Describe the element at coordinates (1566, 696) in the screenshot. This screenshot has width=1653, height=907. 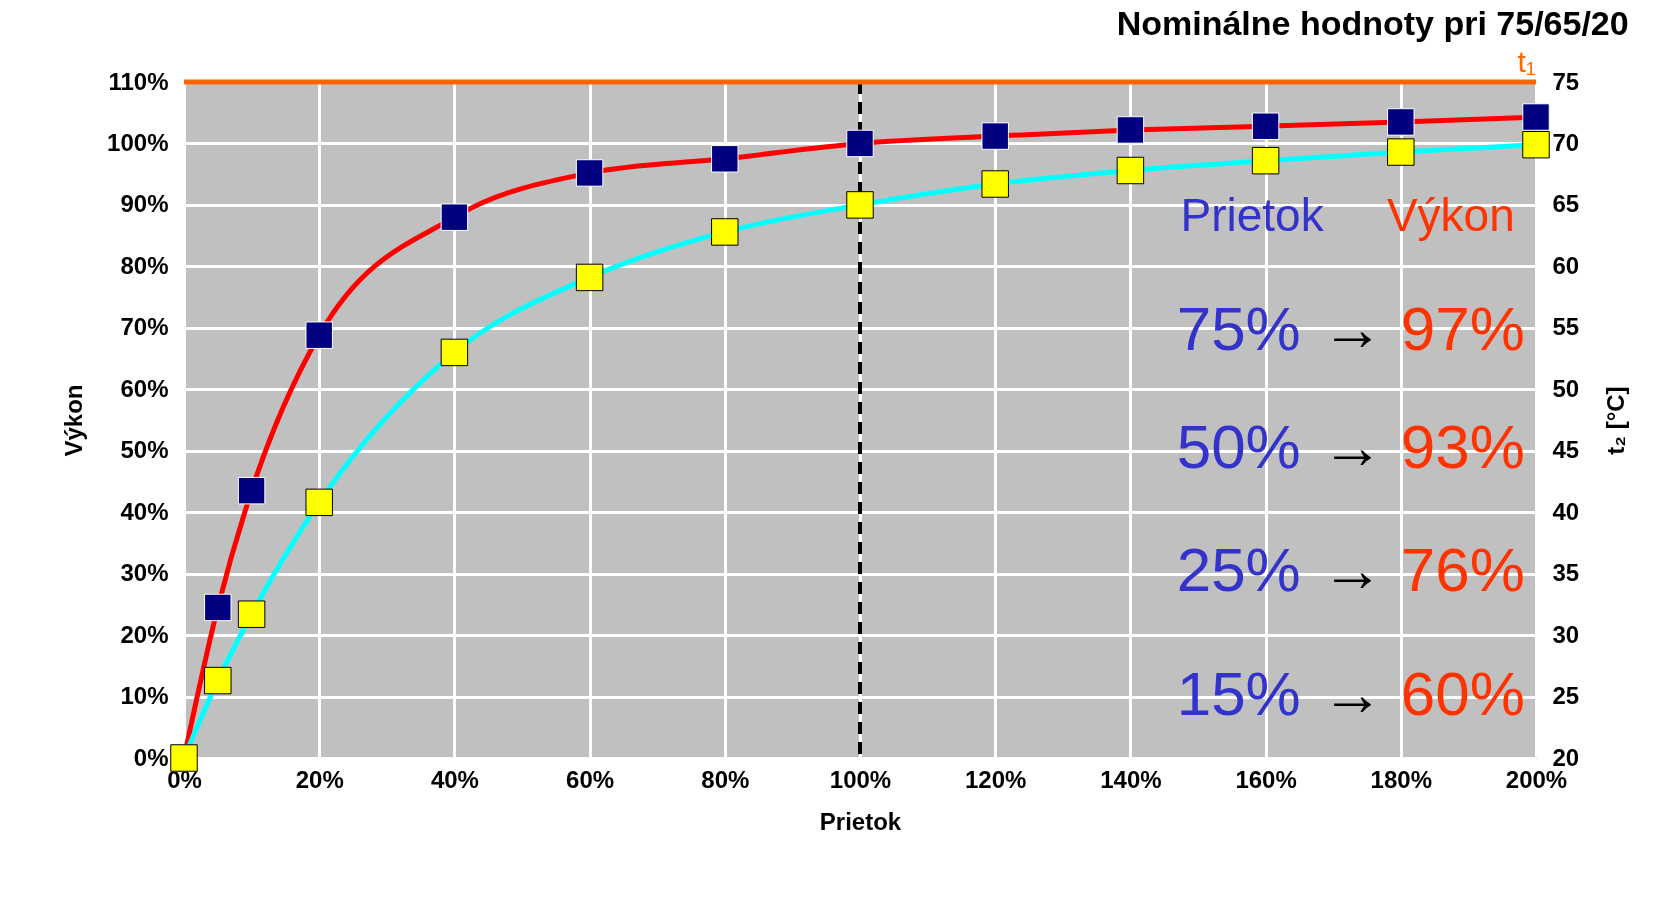
I see `y2-tick-label: 25` at that location.